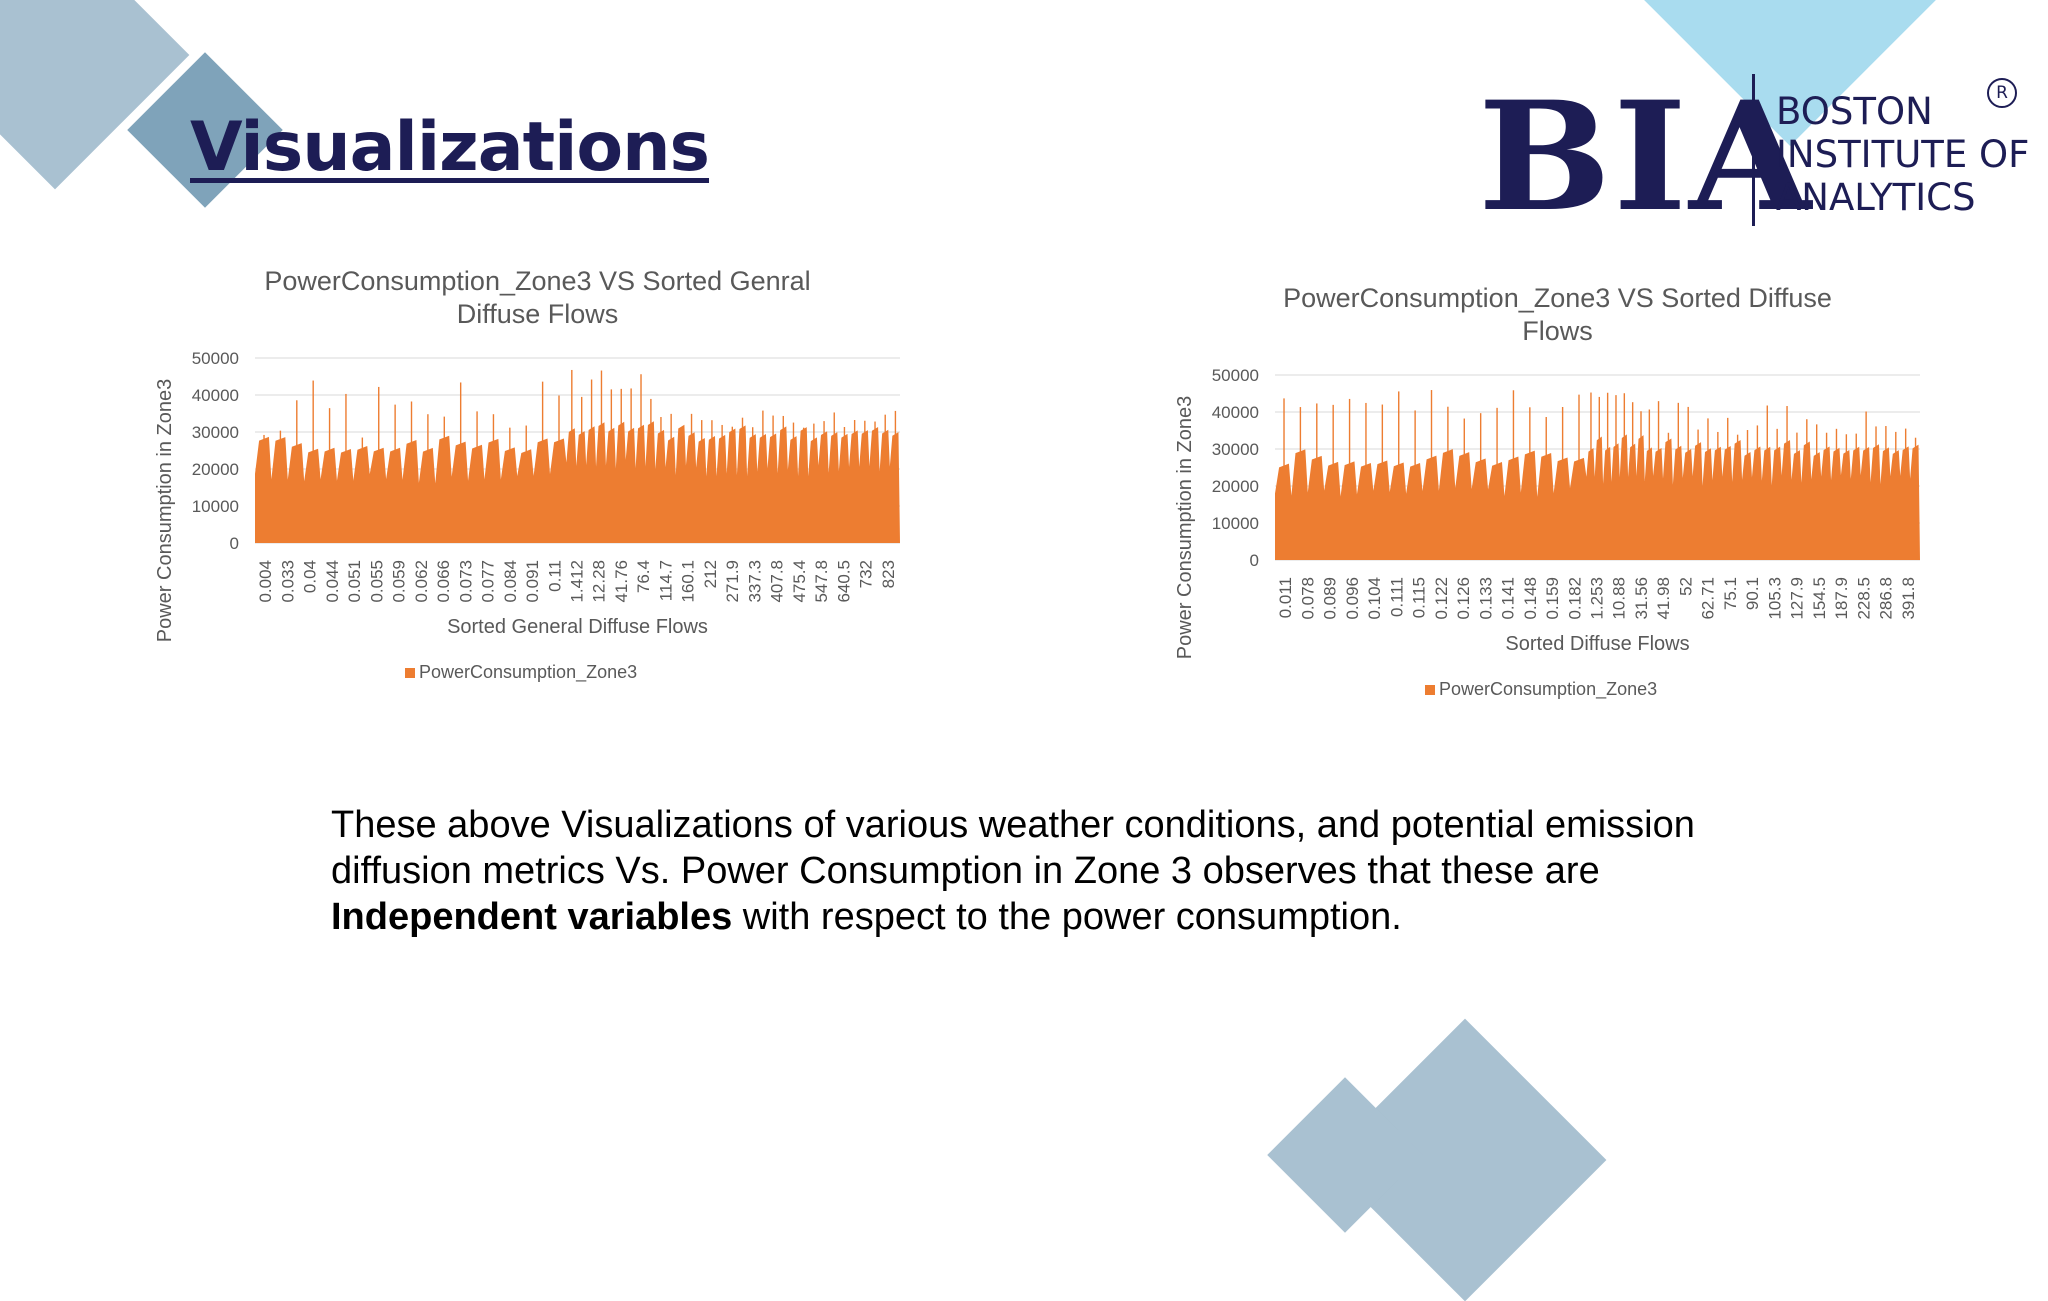 Image resolution: width=2048 pixels, height=1301 pixels. Describe the element at coordinates (287, 581) in the screenshot. I see `x-tick-label: 0.033` at that location.